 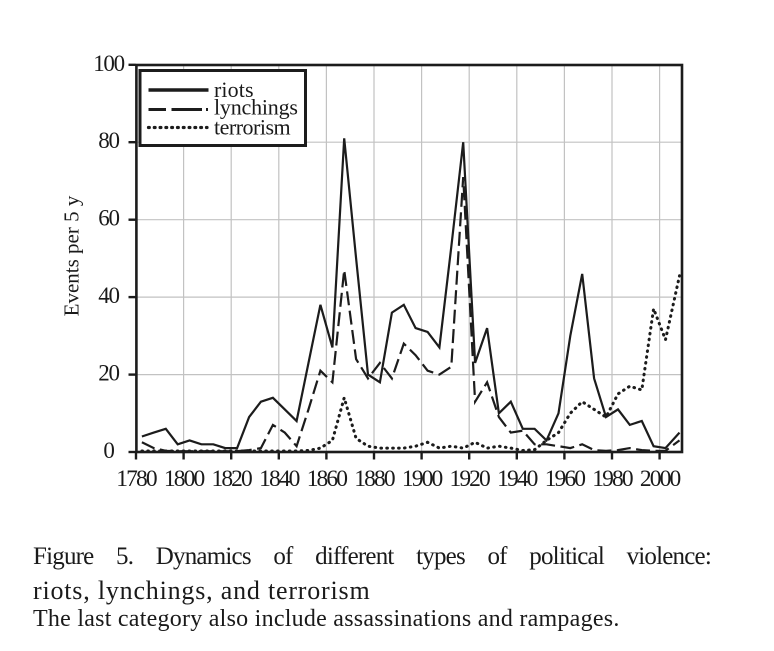 I want to click on svg-text: 1980, so click(x=612, y=479).